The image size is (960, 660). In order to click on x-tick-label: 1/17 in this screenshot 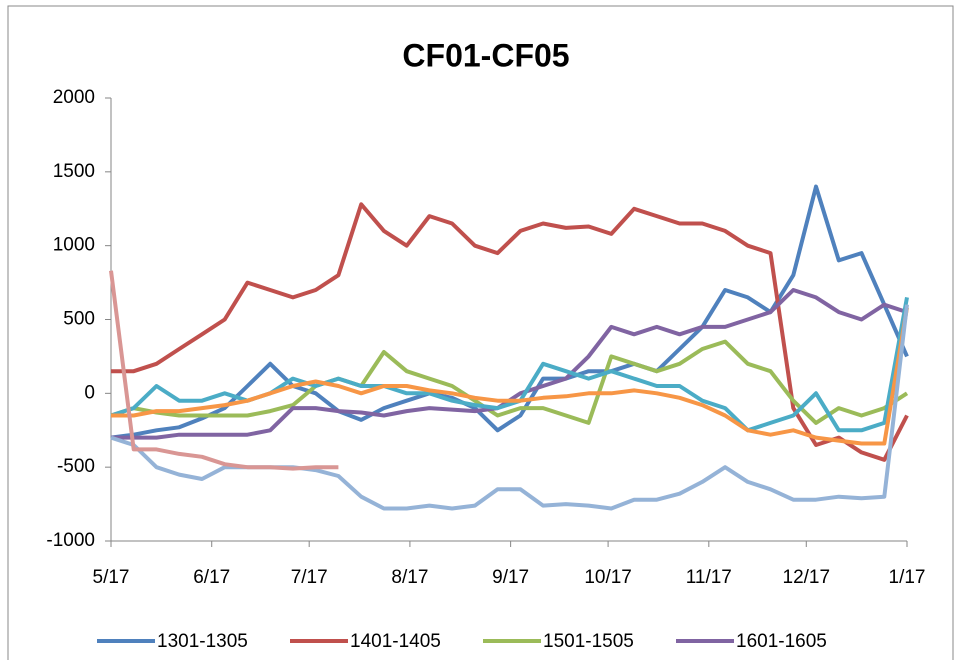, I will do `click(907, 577)`.